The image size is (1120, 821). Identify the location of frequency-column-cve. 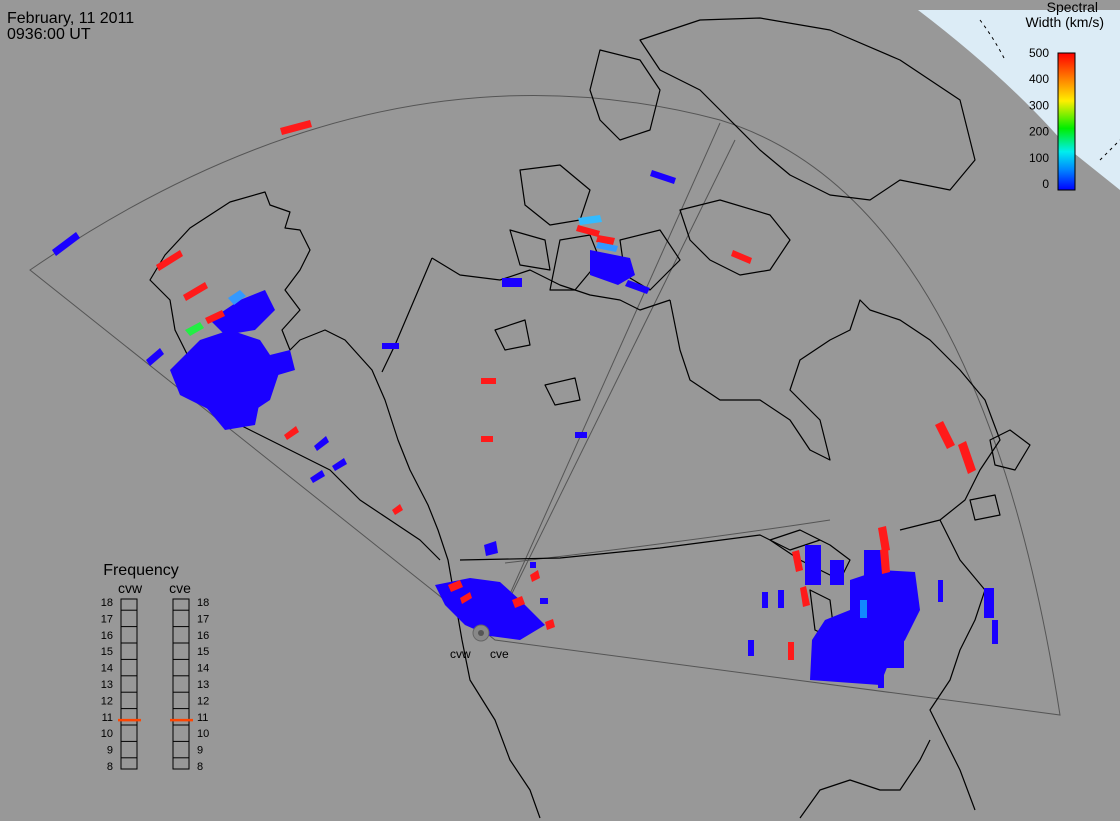
(181, 684).